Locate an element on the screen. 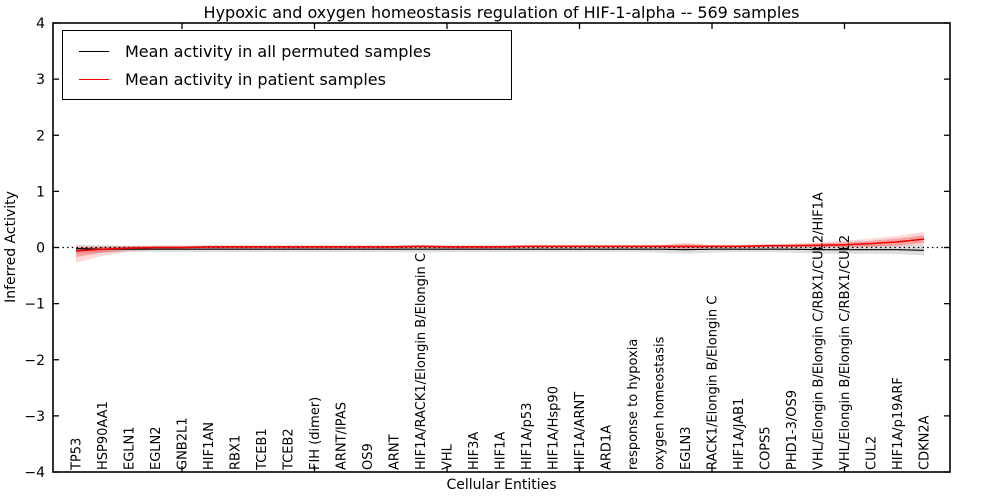 This screenshot has height=500, width=1000. x-tick-label: CUL2 is located at coordinates (872, 453).